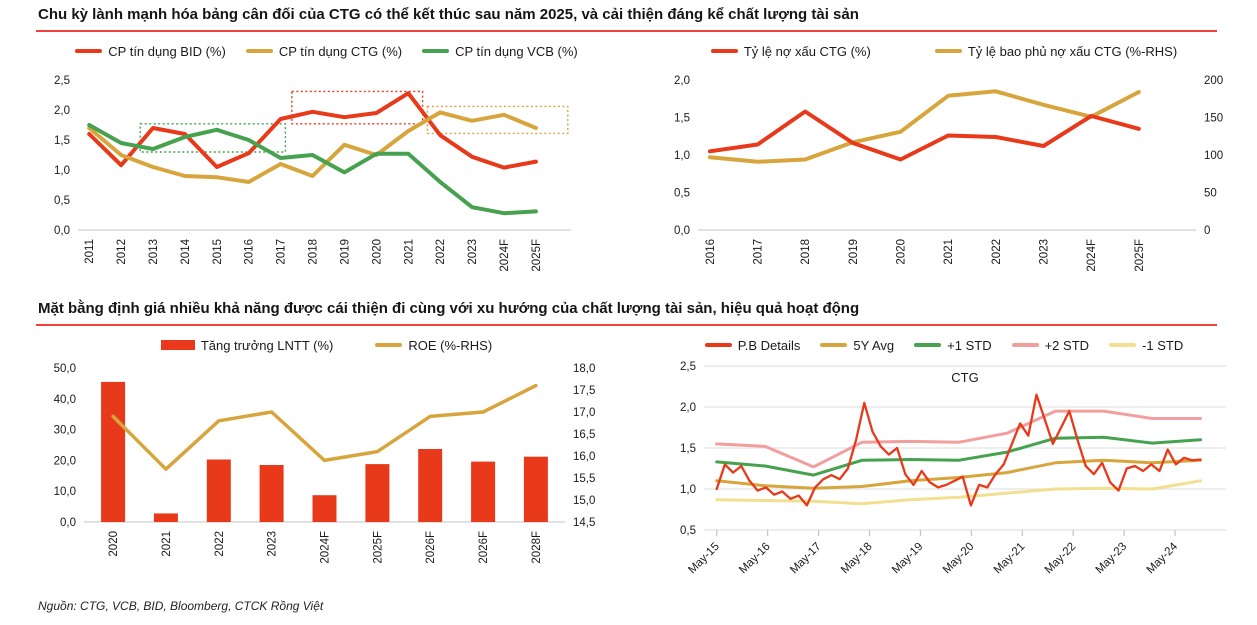 This screenshot has height=625, width=1257. What do you see at coordinates (857, 559) in the screenshot?
I see `x-axis-tick-label: May-18` at bounding box center [857, 559].